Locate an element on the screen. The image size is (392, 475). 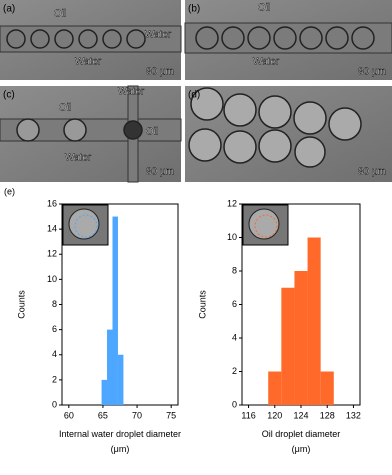
panel-label: (b) is located at coordinates (194, 9).